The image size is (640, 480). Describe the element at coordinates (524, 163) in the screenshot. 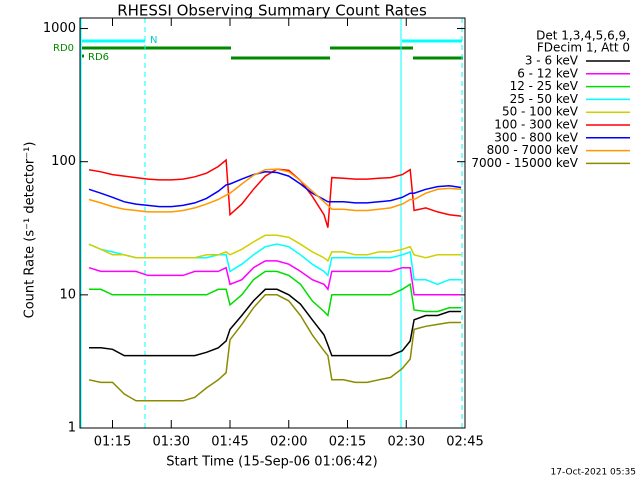

I see `legend-label: 7000 - 15000 keV` at that location.